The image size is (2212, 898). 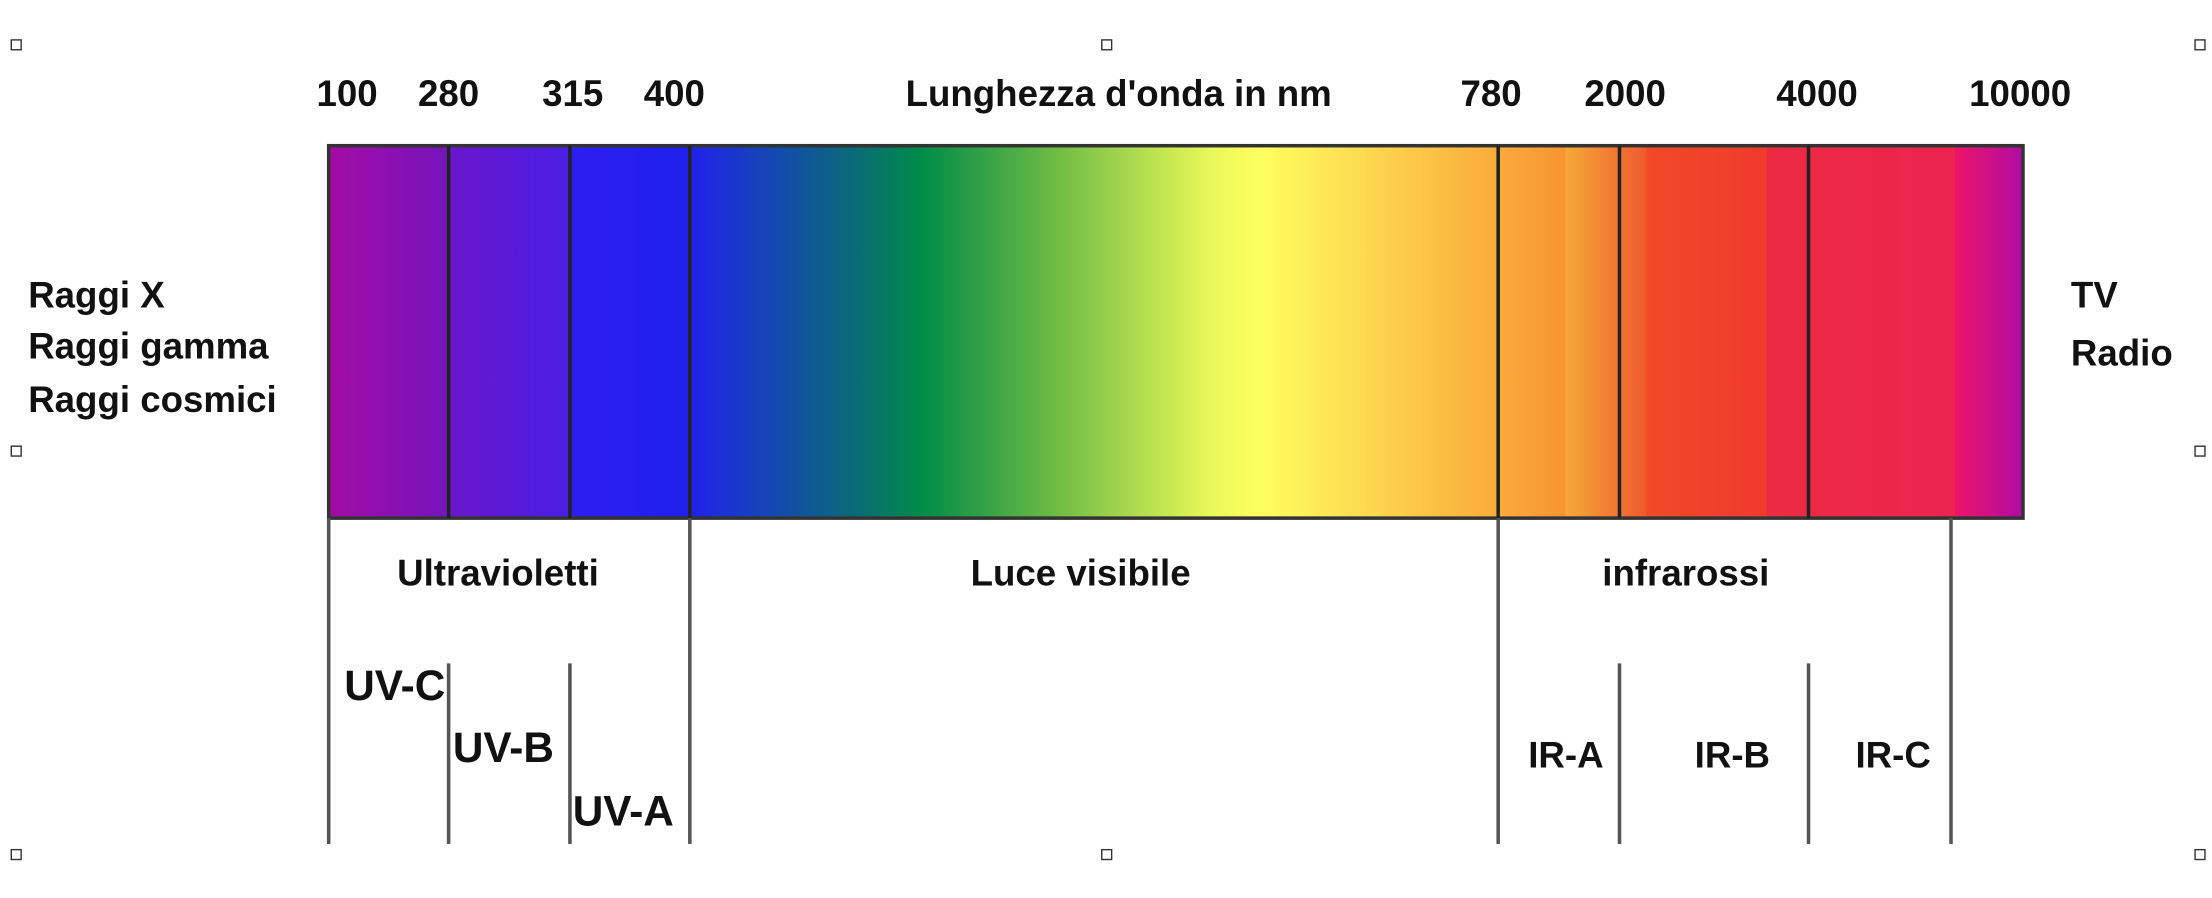 What do you see at coordinates (2020, 93) in the screenshot?
I see `wavelength-label: 10000` at bounding box center [2020, 93].